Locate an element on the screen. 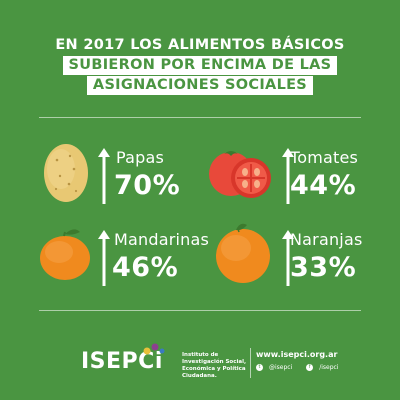  item-name: Tomates is located at coordinates (324, 157).